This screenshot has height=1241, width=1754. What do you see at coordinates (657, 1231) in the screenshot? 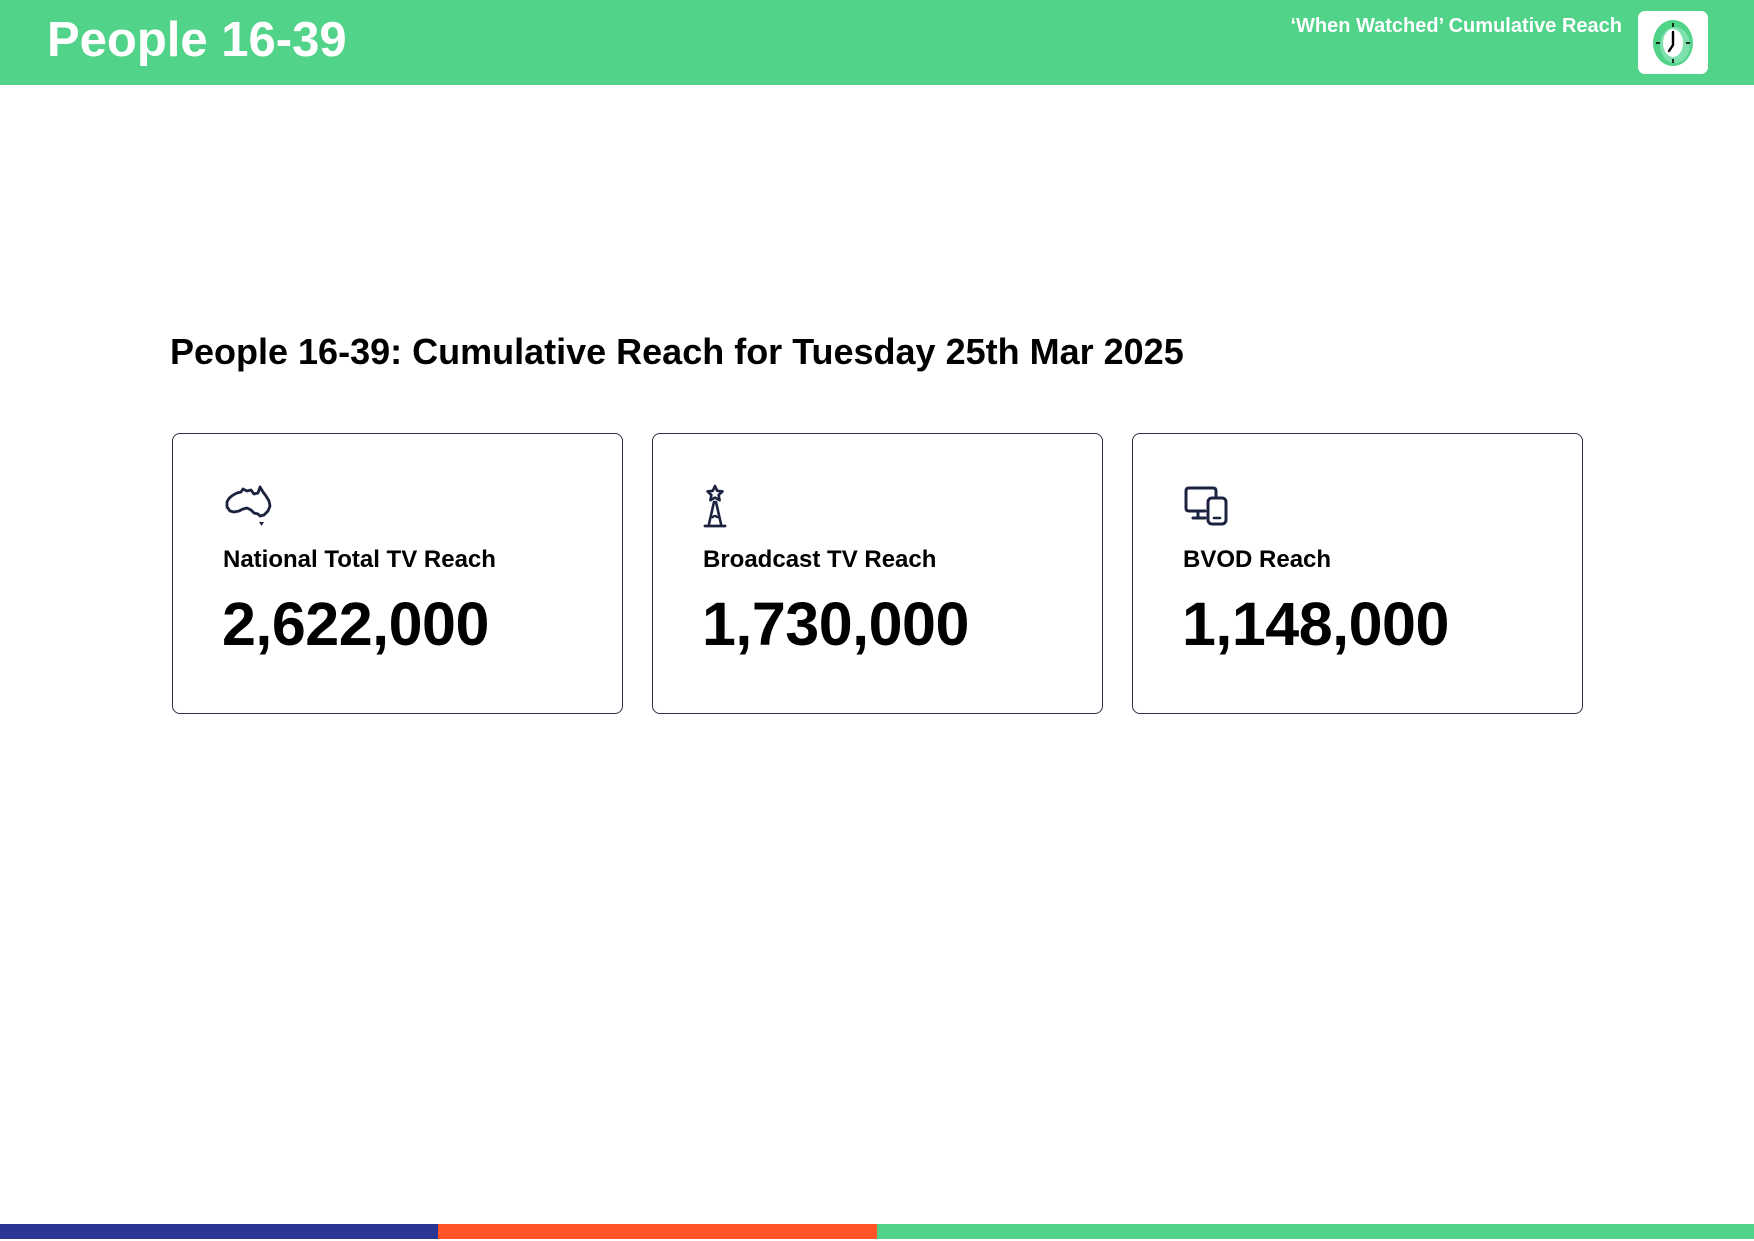
I see `footer-segment-orange` at bounding box center [657, 1231].